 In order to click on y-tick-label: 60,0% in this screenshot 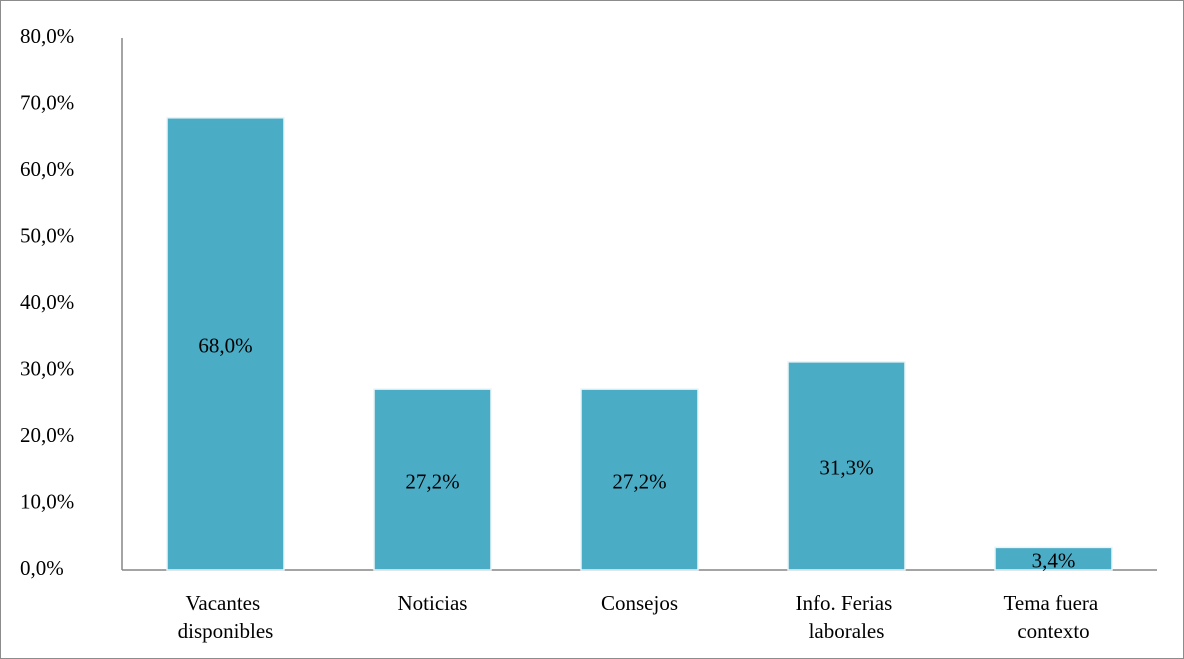, I will do `click(47, 169)`.